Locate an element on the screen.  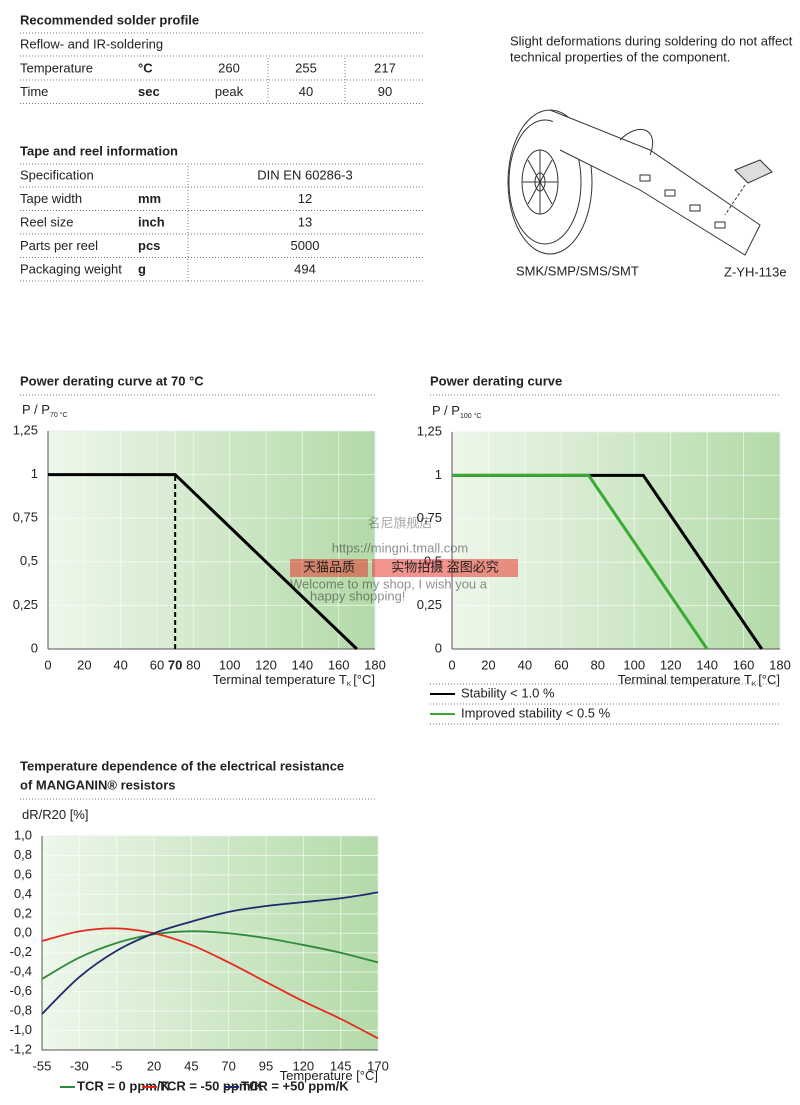
cell: 5000 is located at coordinates (305, 245).